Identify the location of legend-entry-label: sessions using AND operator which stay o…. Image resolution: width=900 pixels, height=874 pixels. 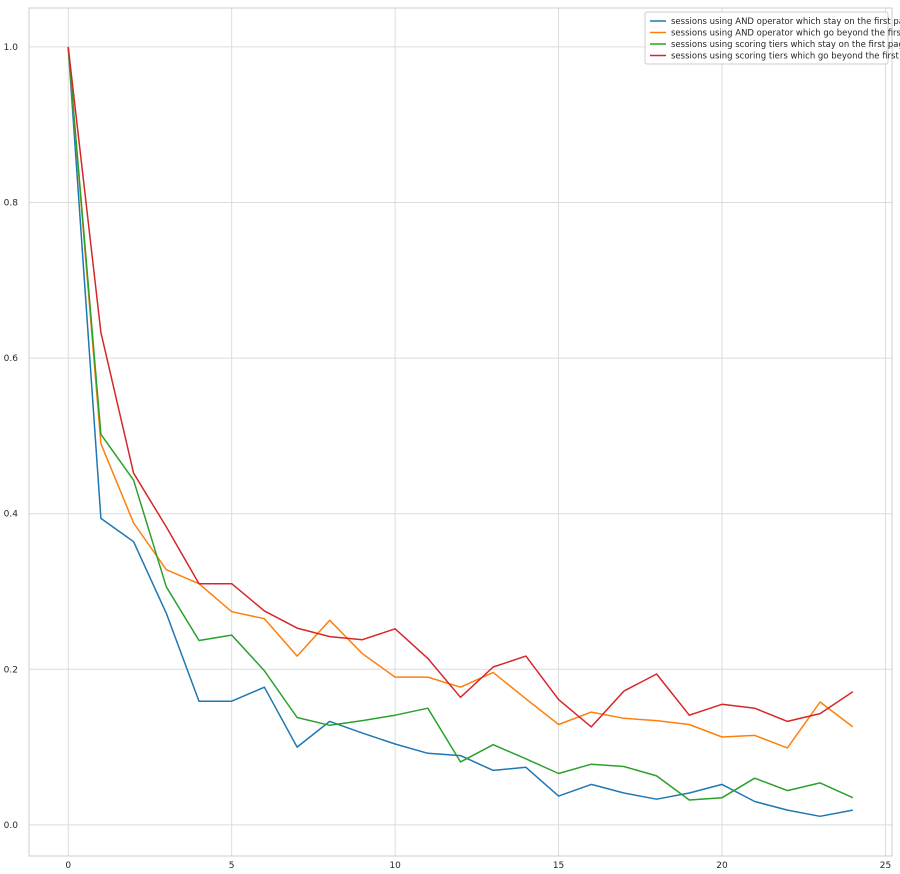
(785, 22).